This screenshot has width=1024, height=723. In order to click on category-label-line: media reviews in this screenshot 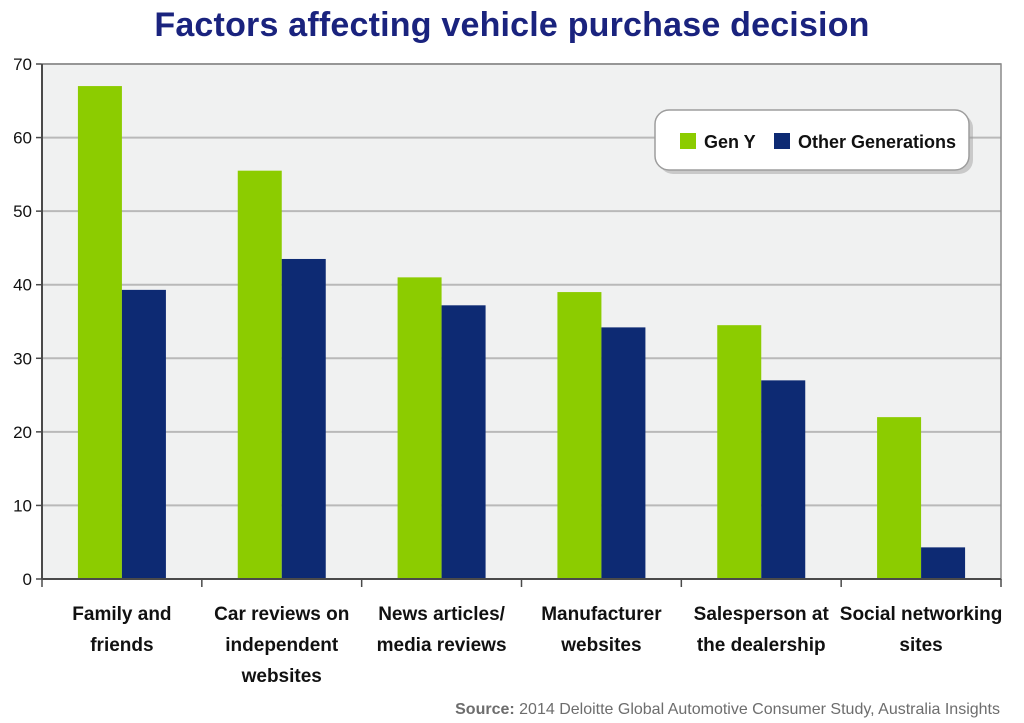, I will do `click(442, 645)`.